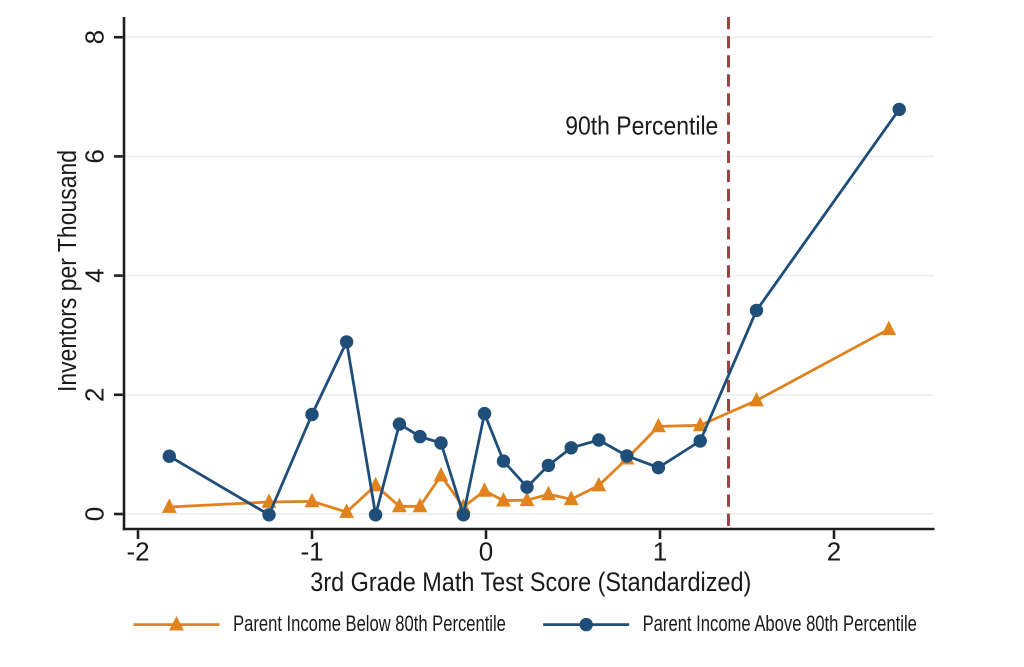 This screenshot has width=1024, height=667. What do you see at coordinates (530, 582) in the screenshot?
I see `svg-text:3rd Grade Math Test Score (Sta: 3rd Grade Math Test Score (Standardized)` at bounding box center [530, 582].